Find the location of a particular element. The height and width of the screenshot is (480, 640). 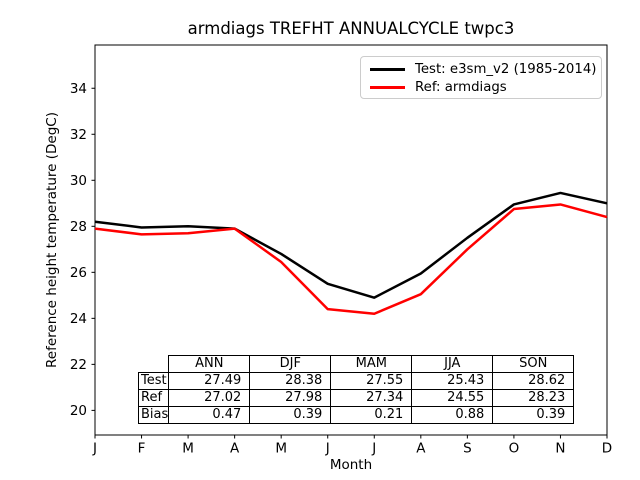

table-blank-cell is located at coordinates (154, 364).